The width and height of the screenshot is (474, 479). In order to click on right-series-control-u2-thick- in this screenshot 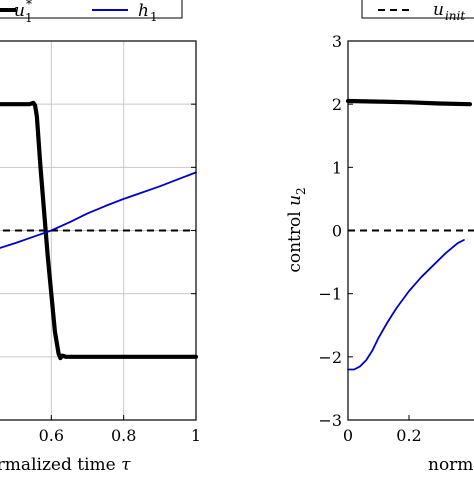, I will do `click(409, 102)`.